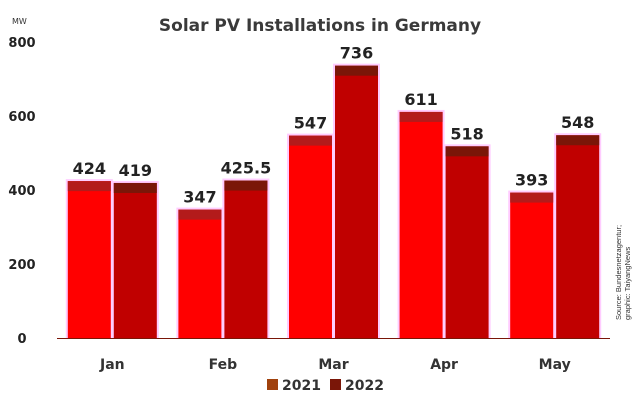  Describe the element at coordinates (532, 265) in the screenshot. I see `bar-2021-may` at that location.